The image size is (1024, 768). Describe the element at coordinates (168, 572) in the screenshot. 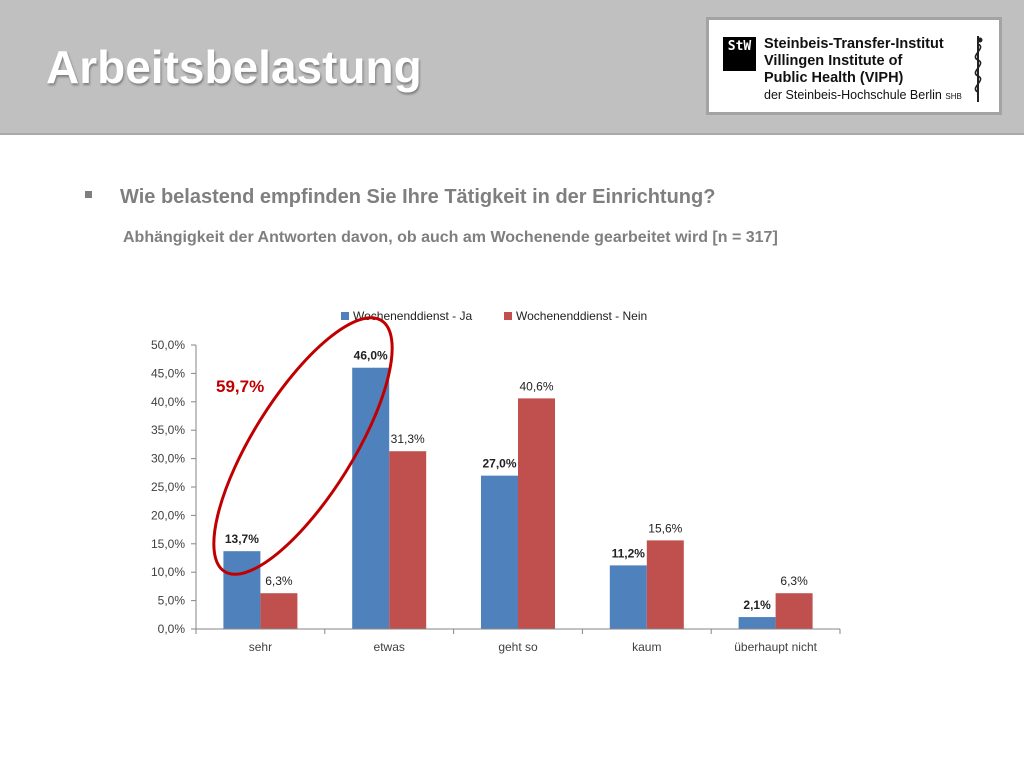

I see `y-tick-label: 10,0%` at that location.